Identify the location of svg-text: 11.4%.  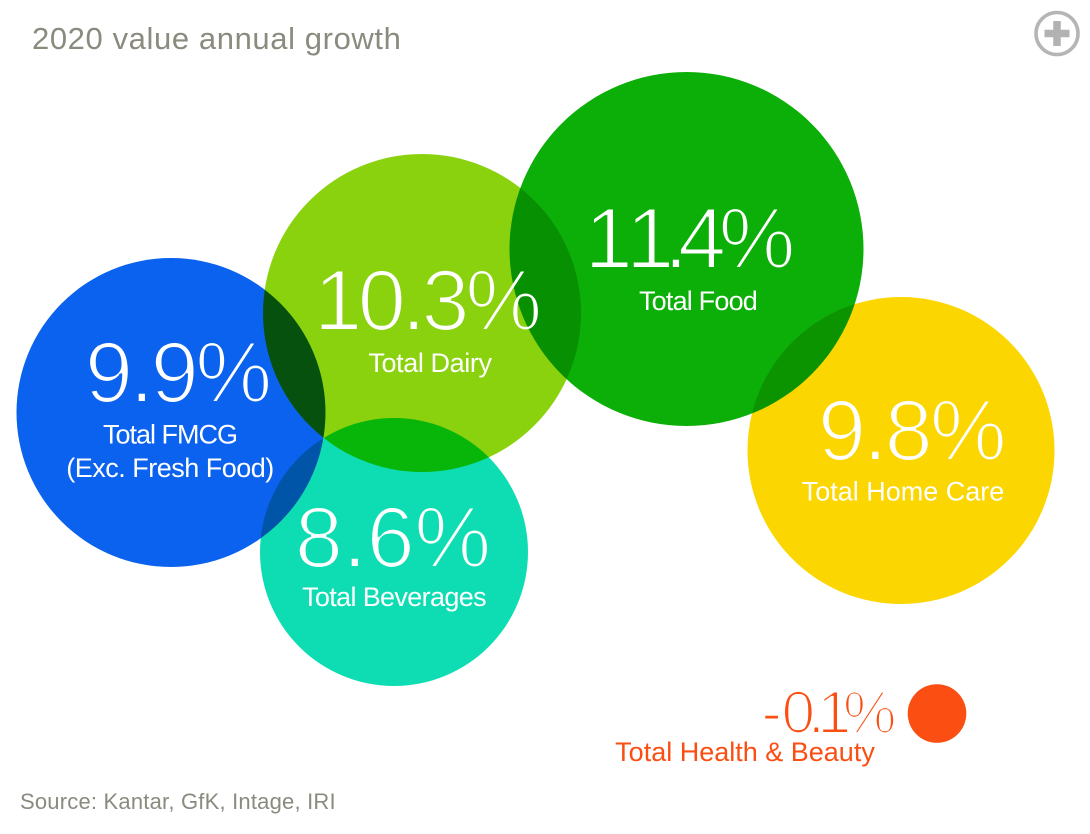
(690, 239).